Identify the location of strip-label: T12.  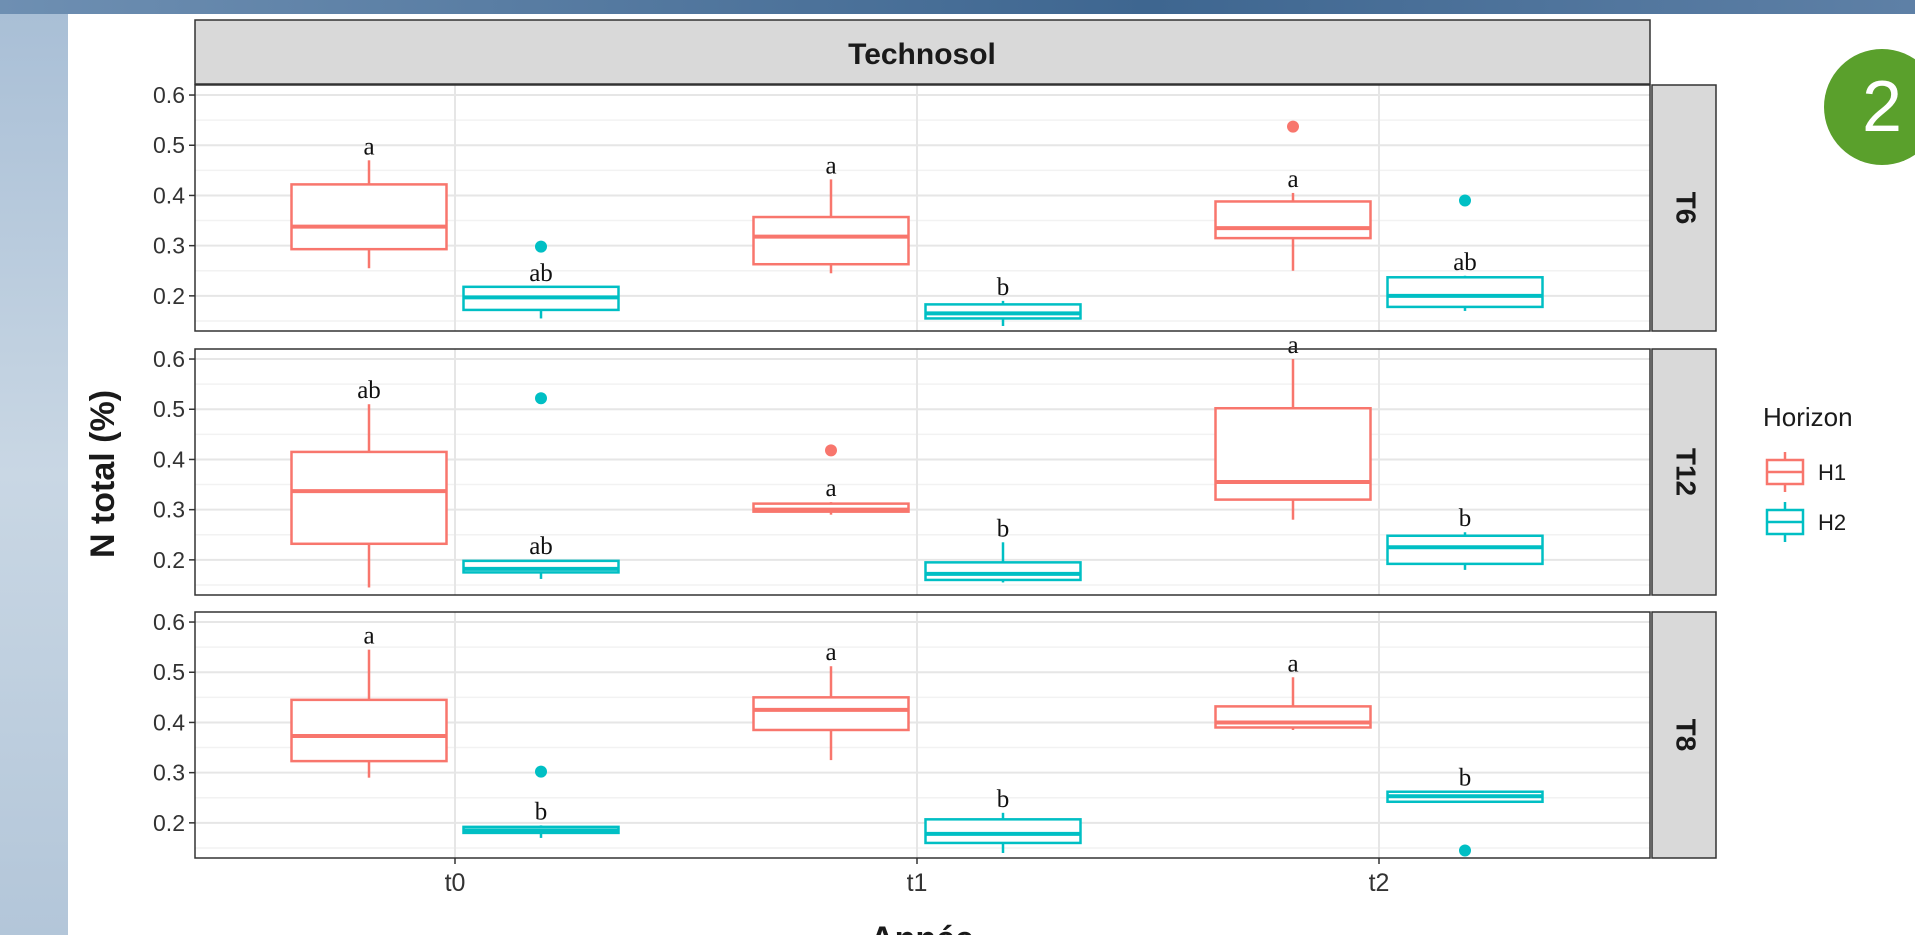
(1686, 472).